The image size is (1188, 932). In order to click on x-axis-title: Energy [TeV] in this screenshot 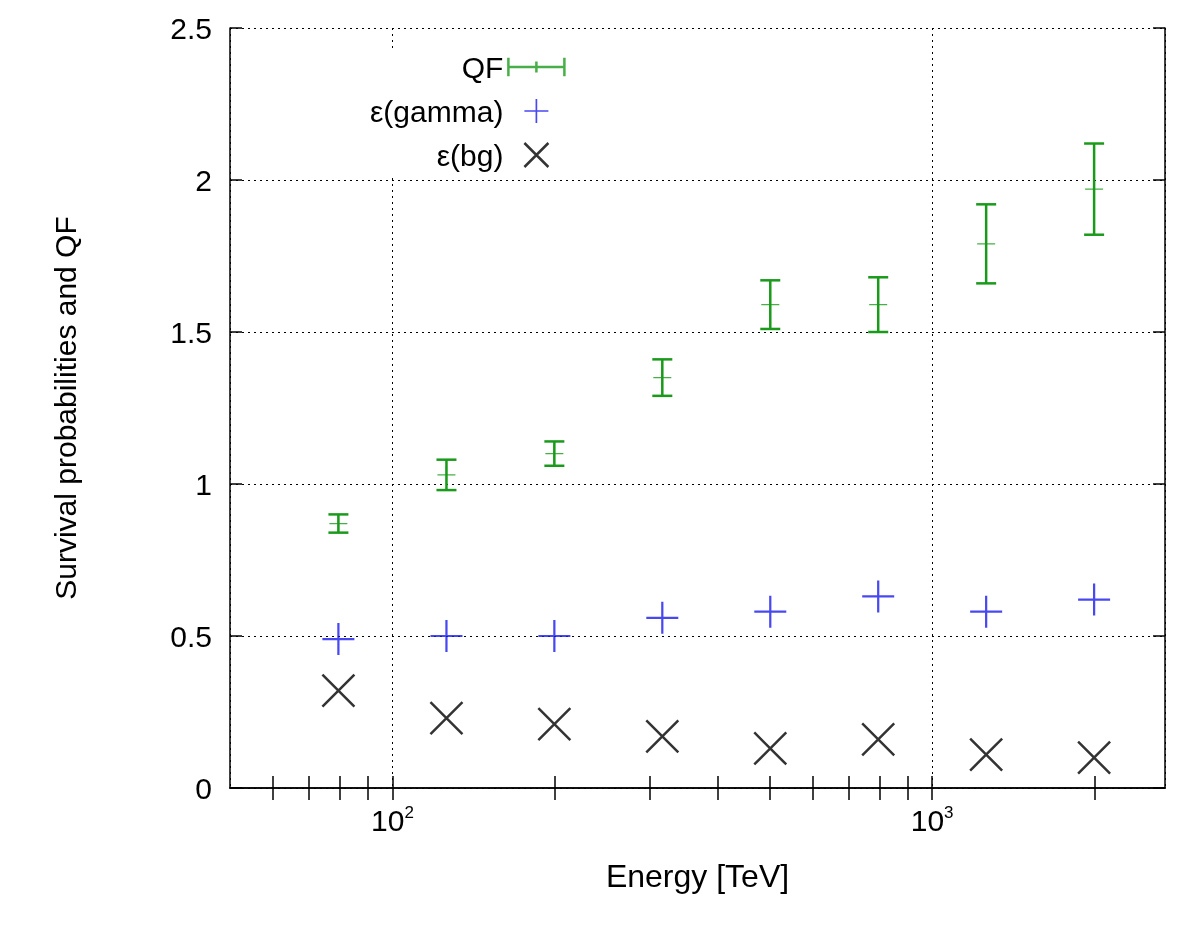, I will do `click(697, 876)`.